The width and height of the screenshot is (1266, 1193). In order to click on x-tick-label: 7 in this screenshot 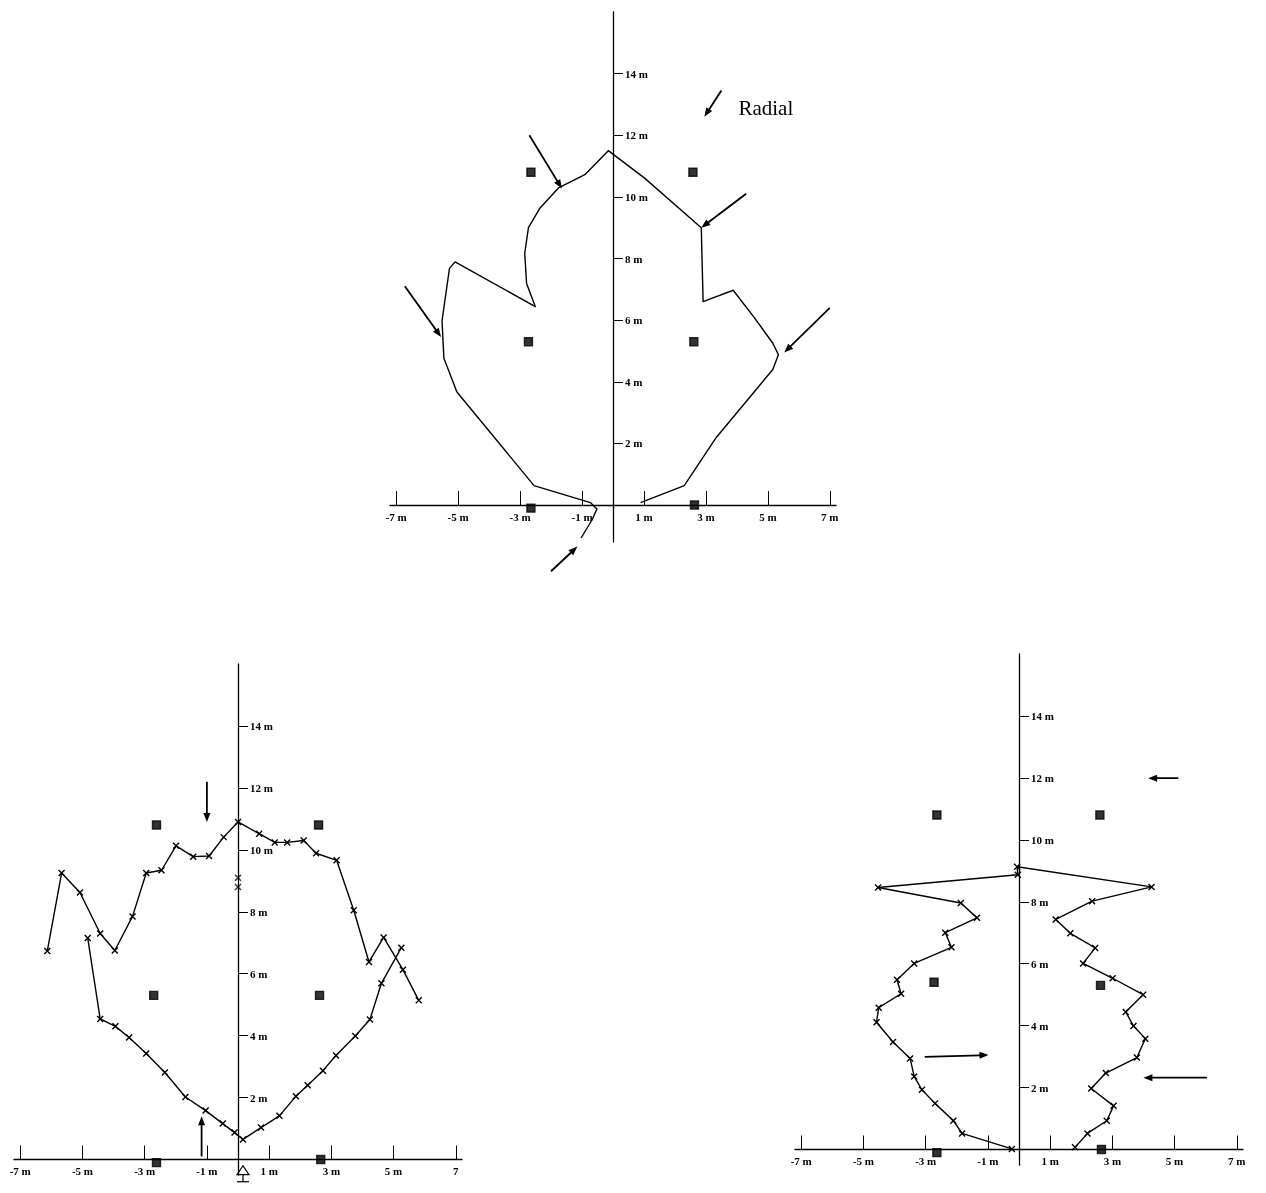, I will do `click(456, 1171)`.